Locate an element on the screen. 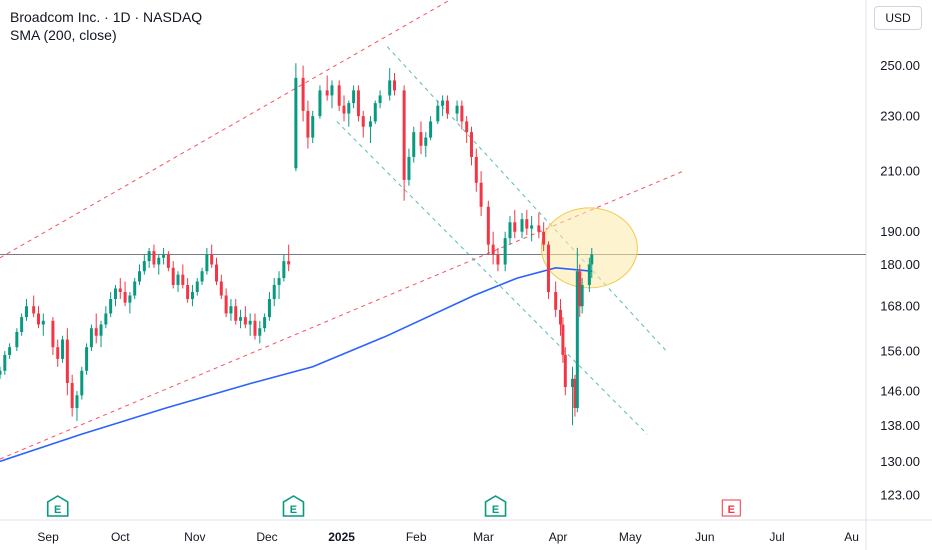 The image size is (932, 550). x-tick-label: Jun is located at coordinates (704, 537).